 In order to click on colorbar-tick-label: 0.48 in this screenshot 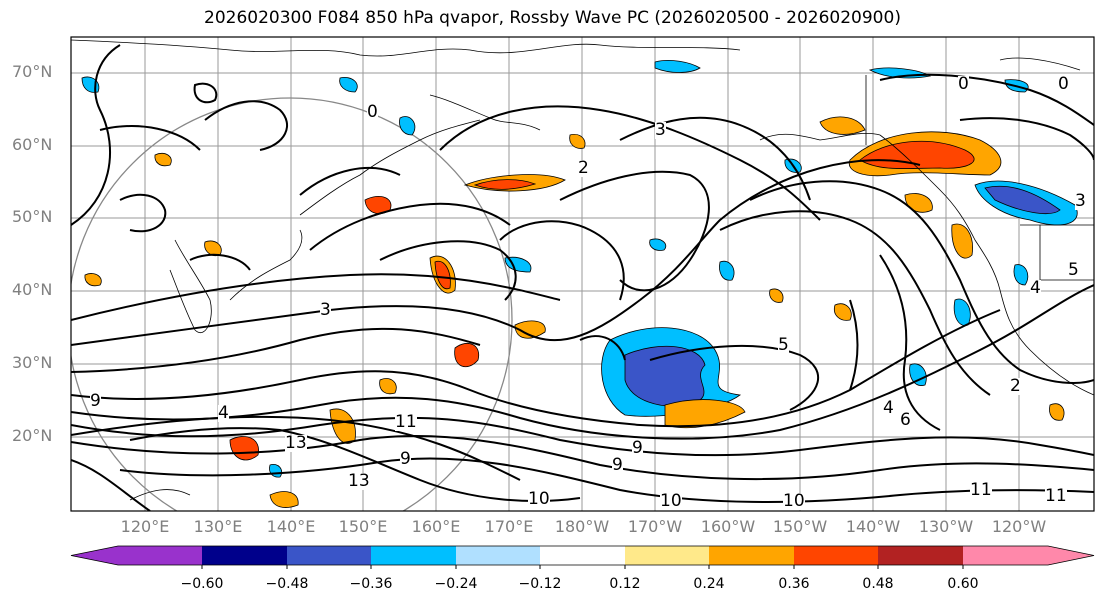, I will do `click(878, 584)`.